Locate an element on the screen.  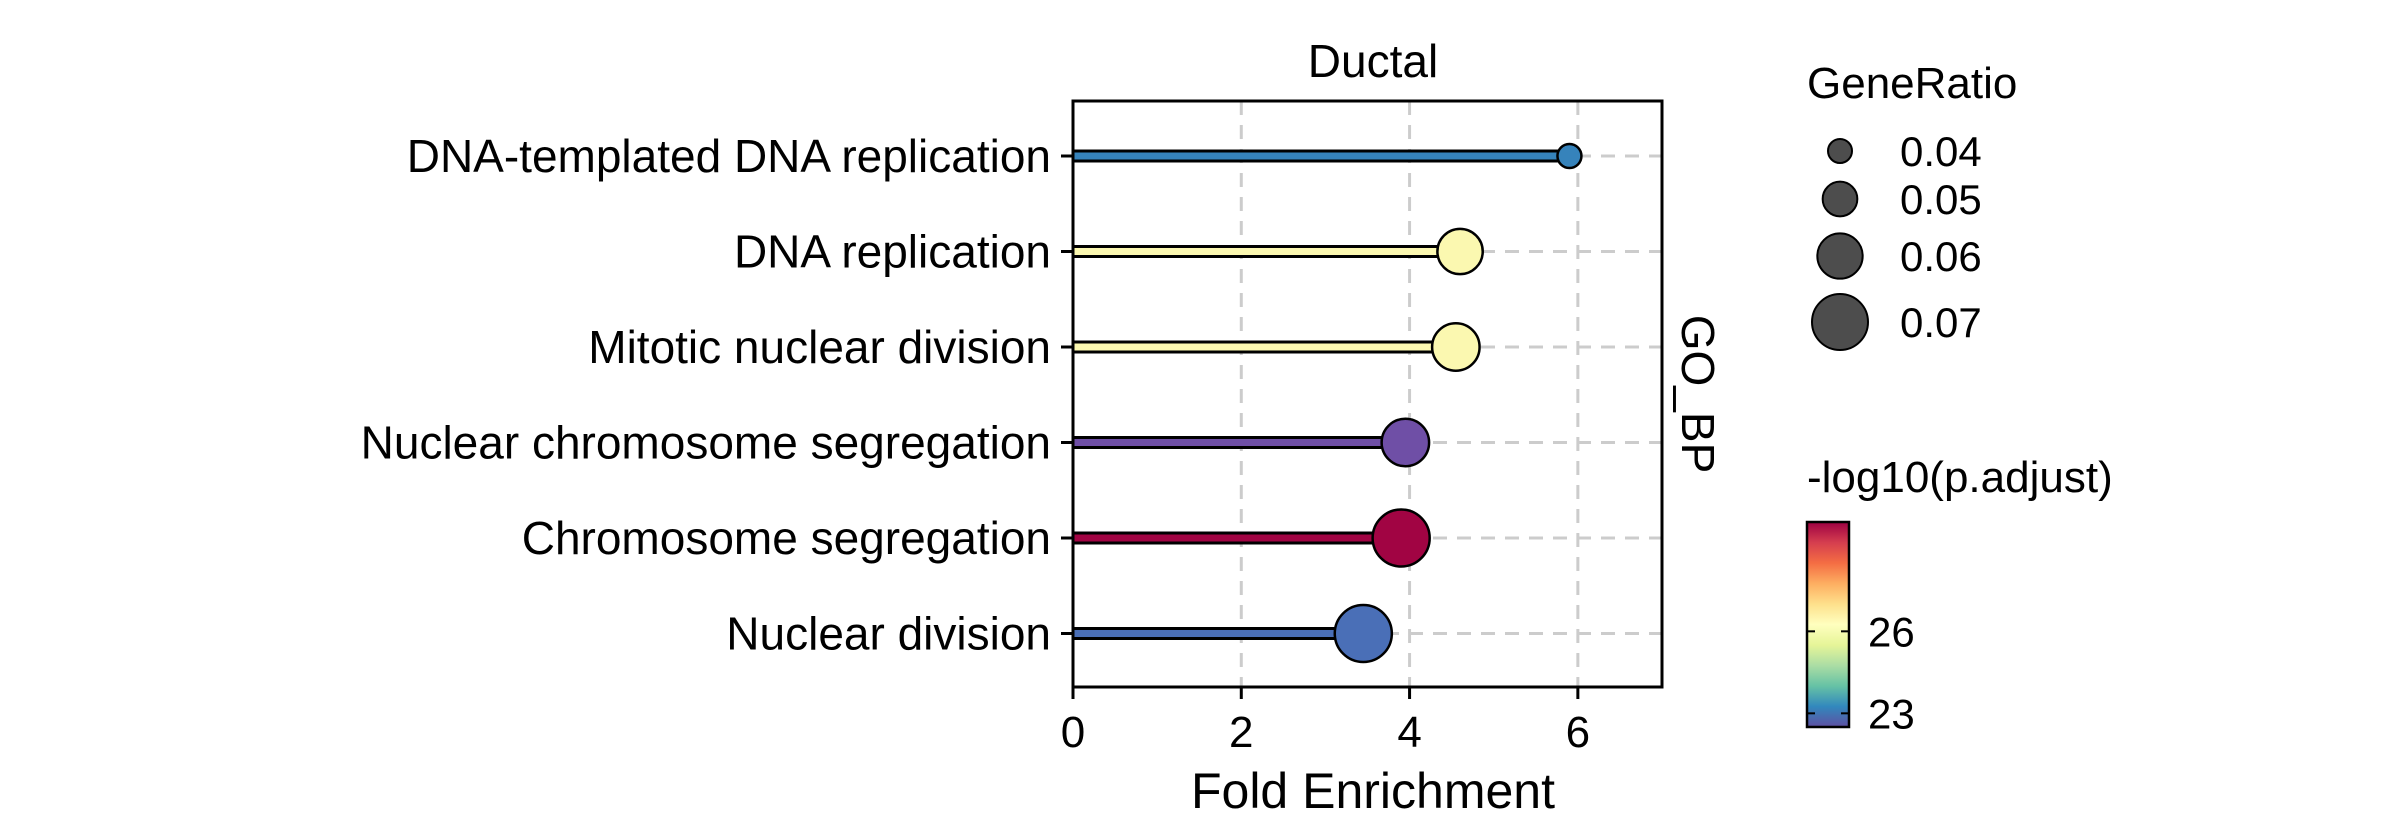
color-legend: 23 26 is located at coordinates (1860, 628).